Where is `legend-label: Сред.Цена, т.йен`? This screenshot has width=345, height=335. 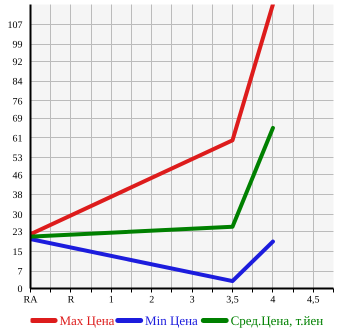 legend-label: Сред.Цена, т.йен is located at coordinates (277, 320).